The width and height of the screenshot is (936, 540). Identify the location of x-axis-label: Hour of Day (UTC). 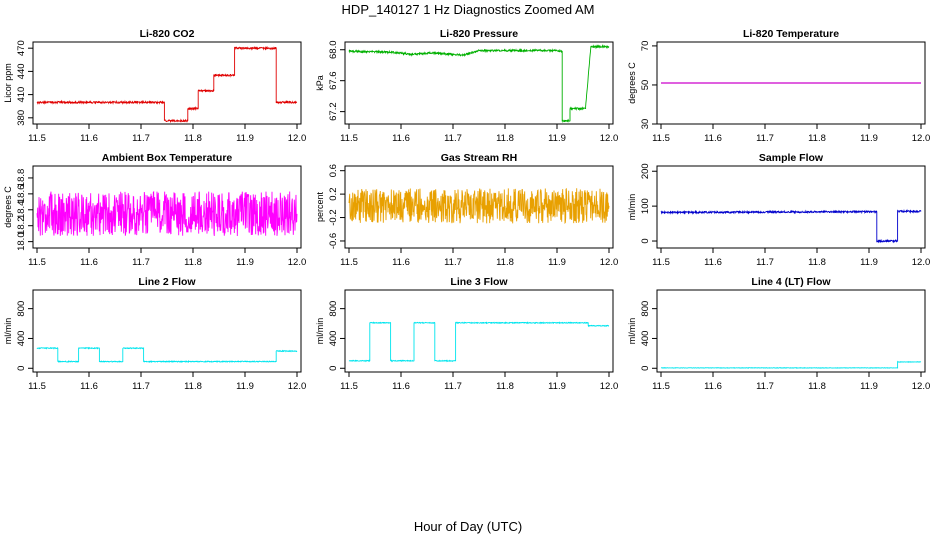
(468, 526).